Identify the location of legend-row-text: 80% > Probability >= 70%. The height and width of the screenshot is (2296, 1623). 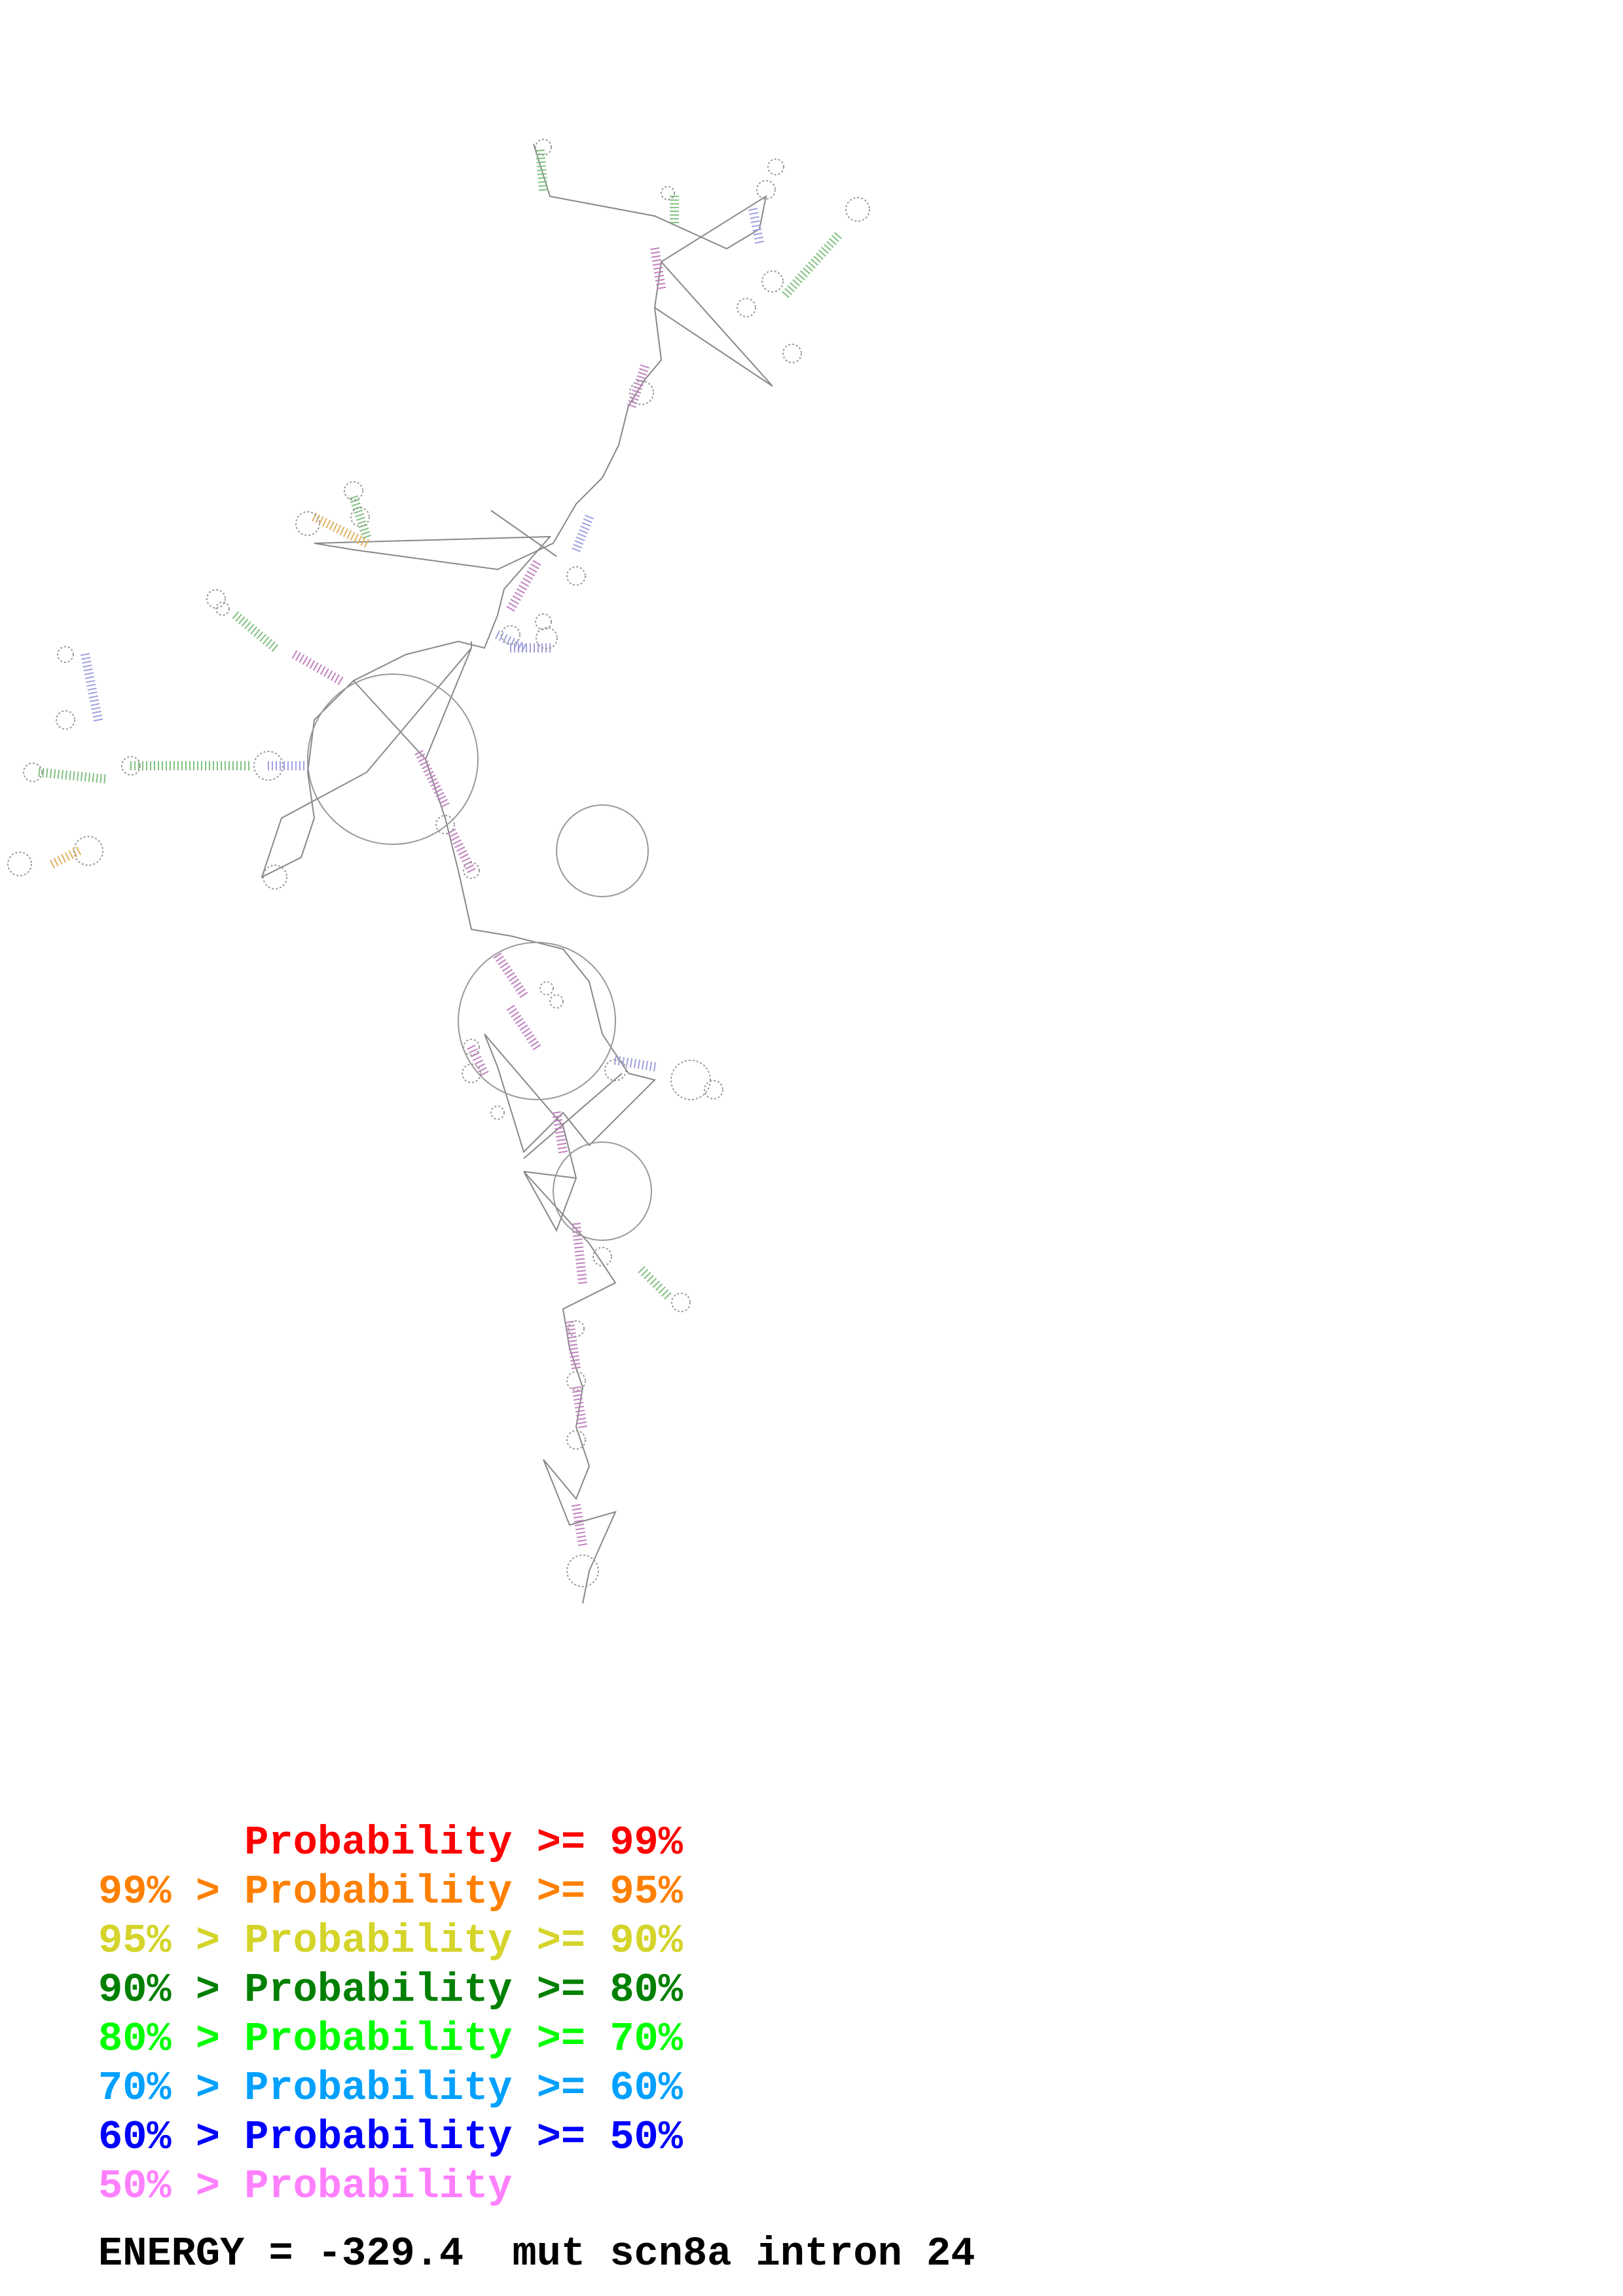
(390, 2039).